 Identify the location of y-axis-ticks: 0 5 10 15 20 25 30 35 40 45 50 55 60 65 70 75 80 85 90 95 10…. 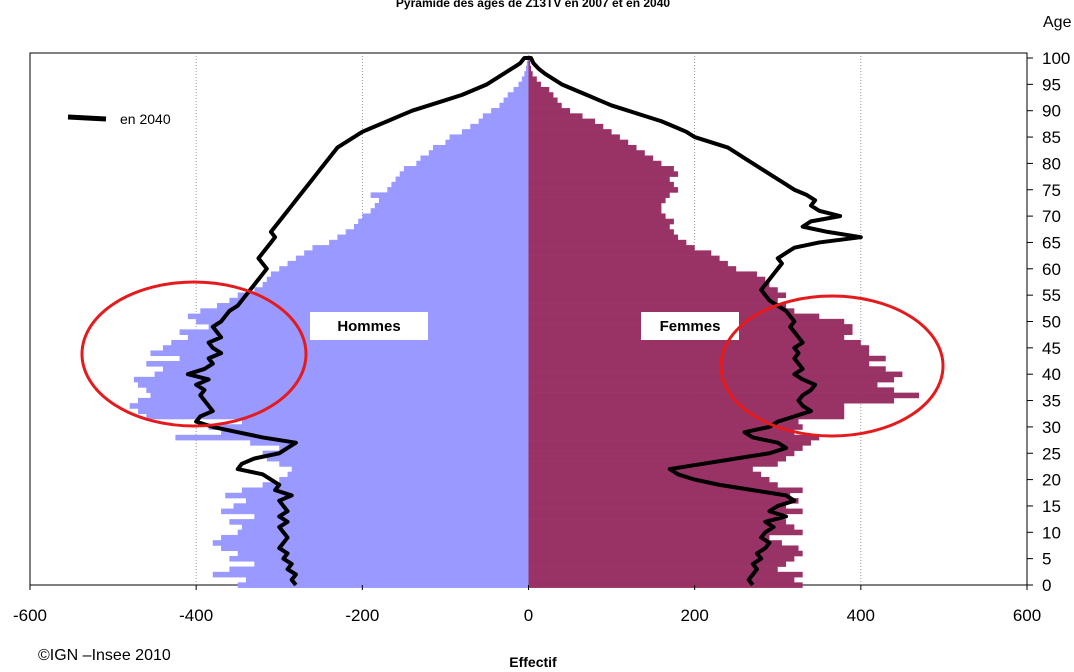
(1048, 322).